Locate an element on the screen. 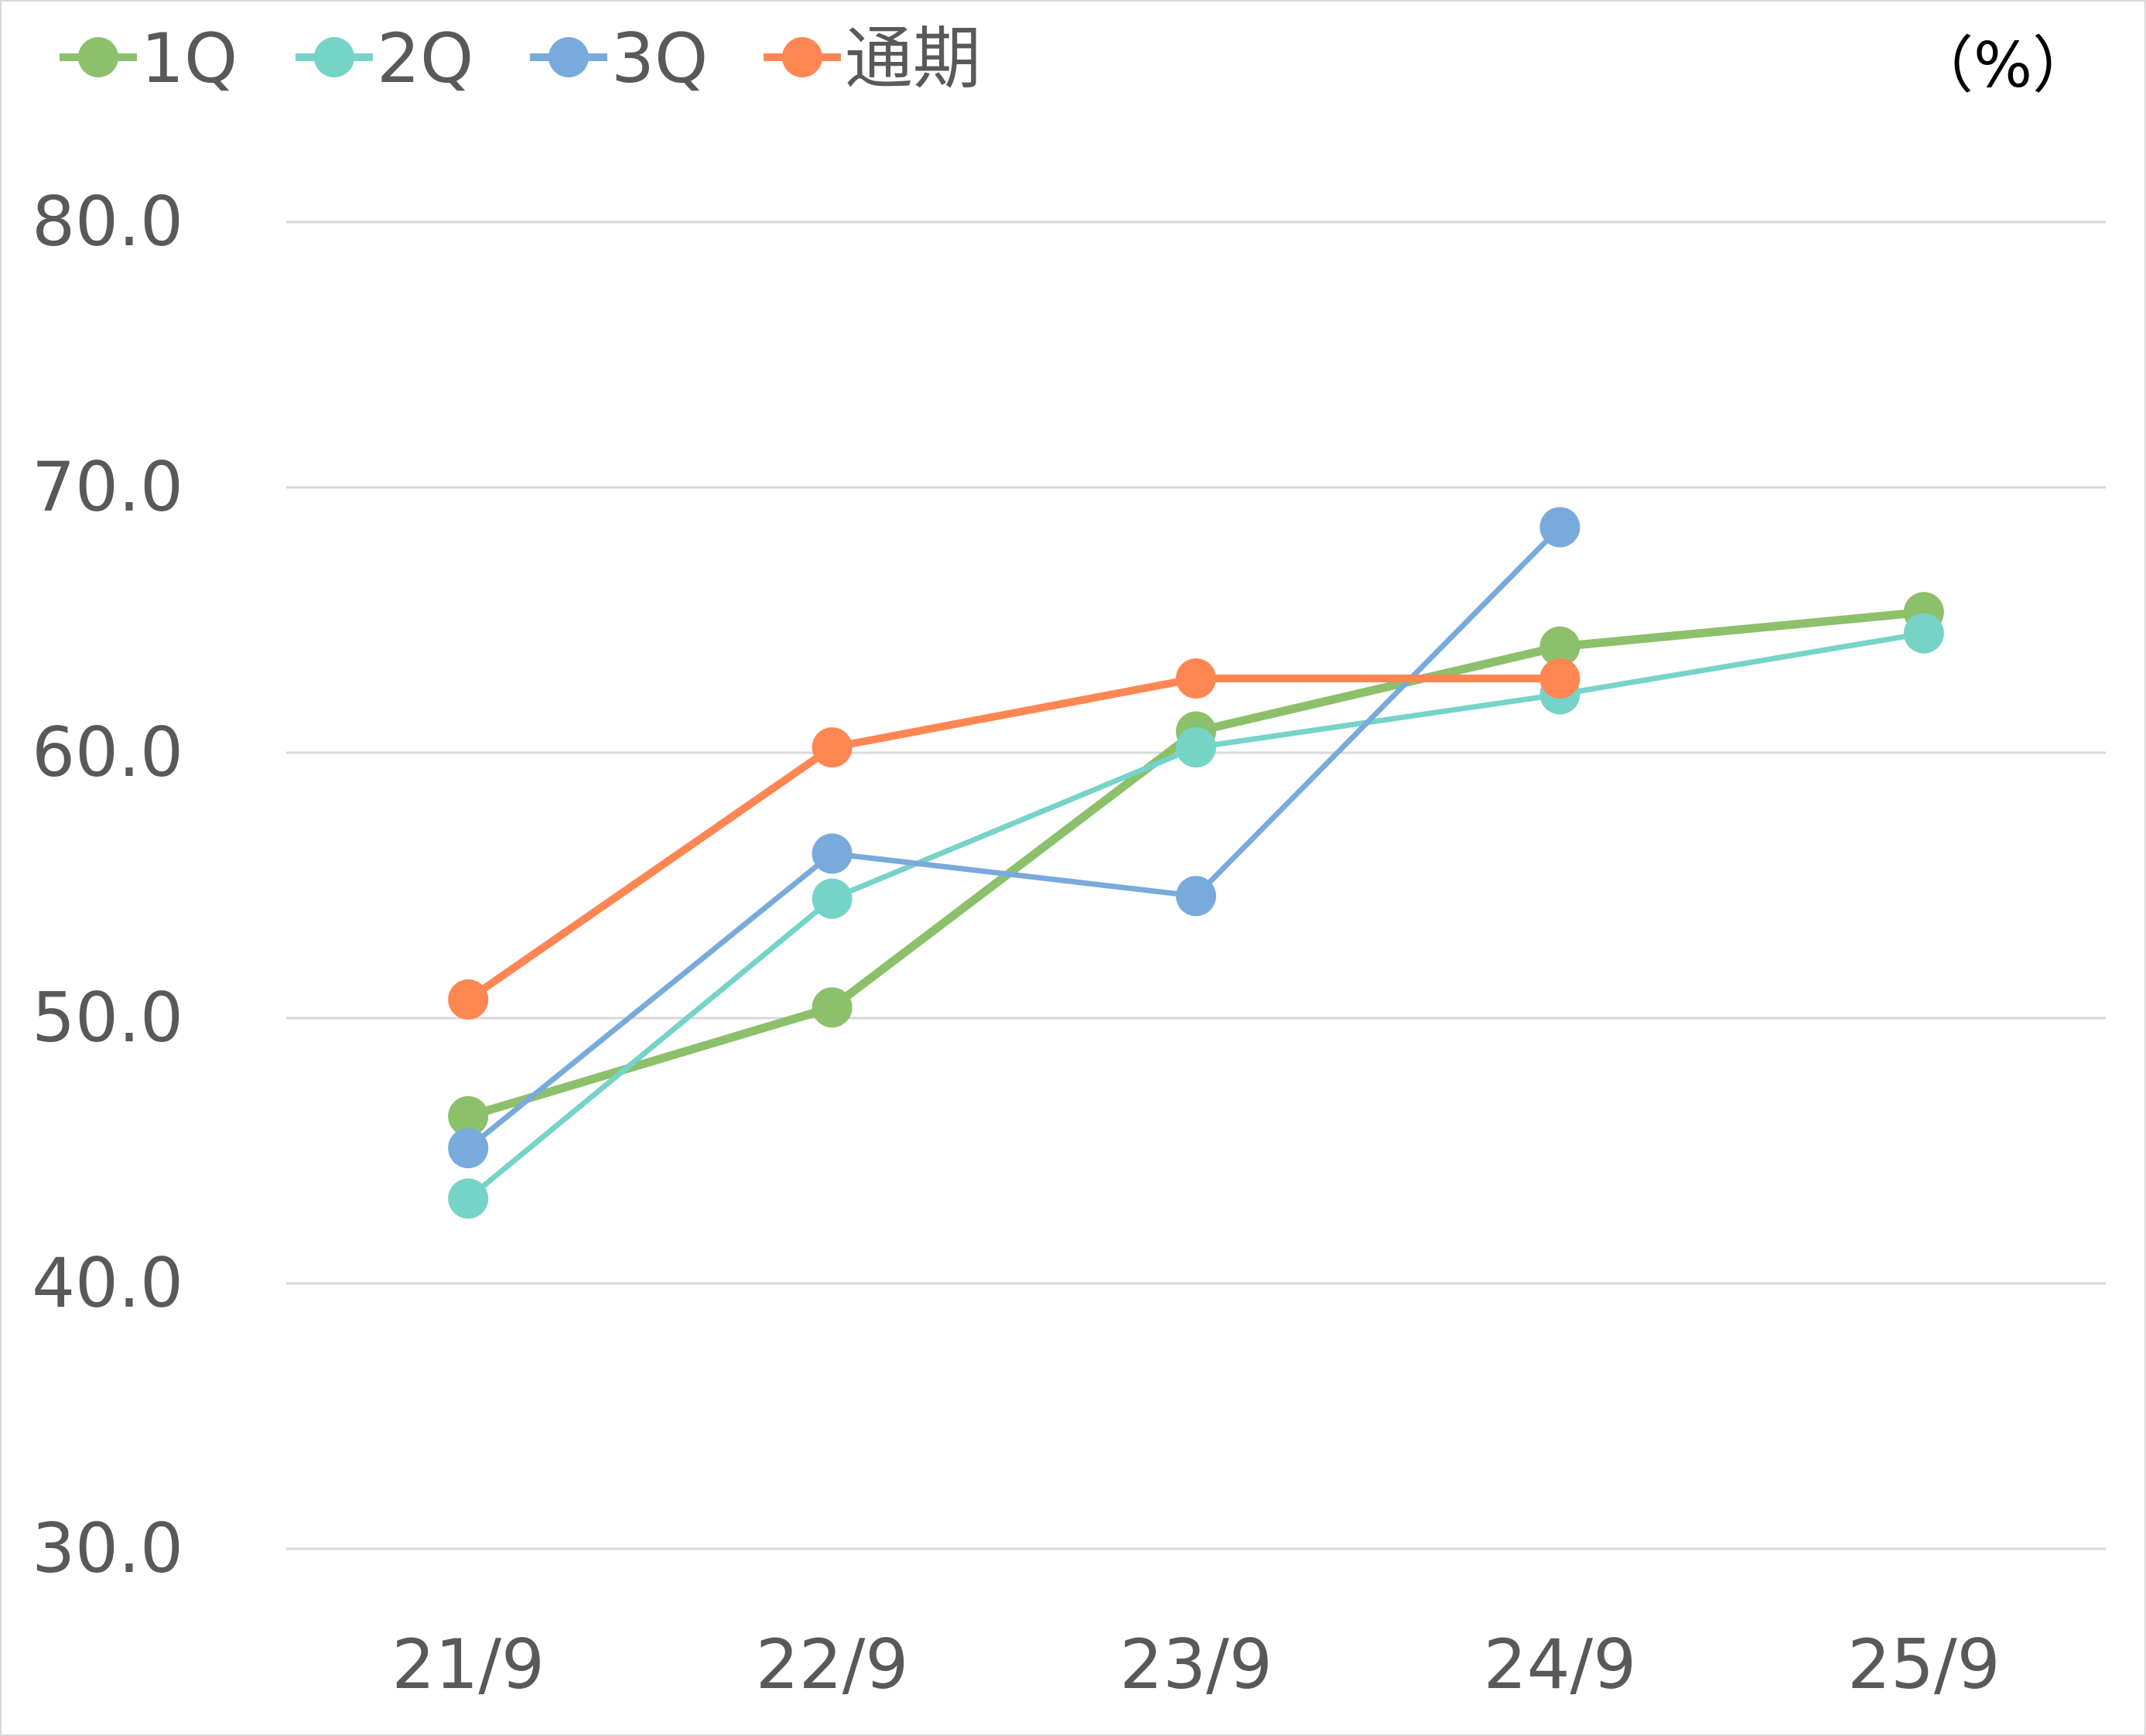 This screenshot has height=1736, width=2146. legend-label: 2Q is located at coordinates (425, 58).